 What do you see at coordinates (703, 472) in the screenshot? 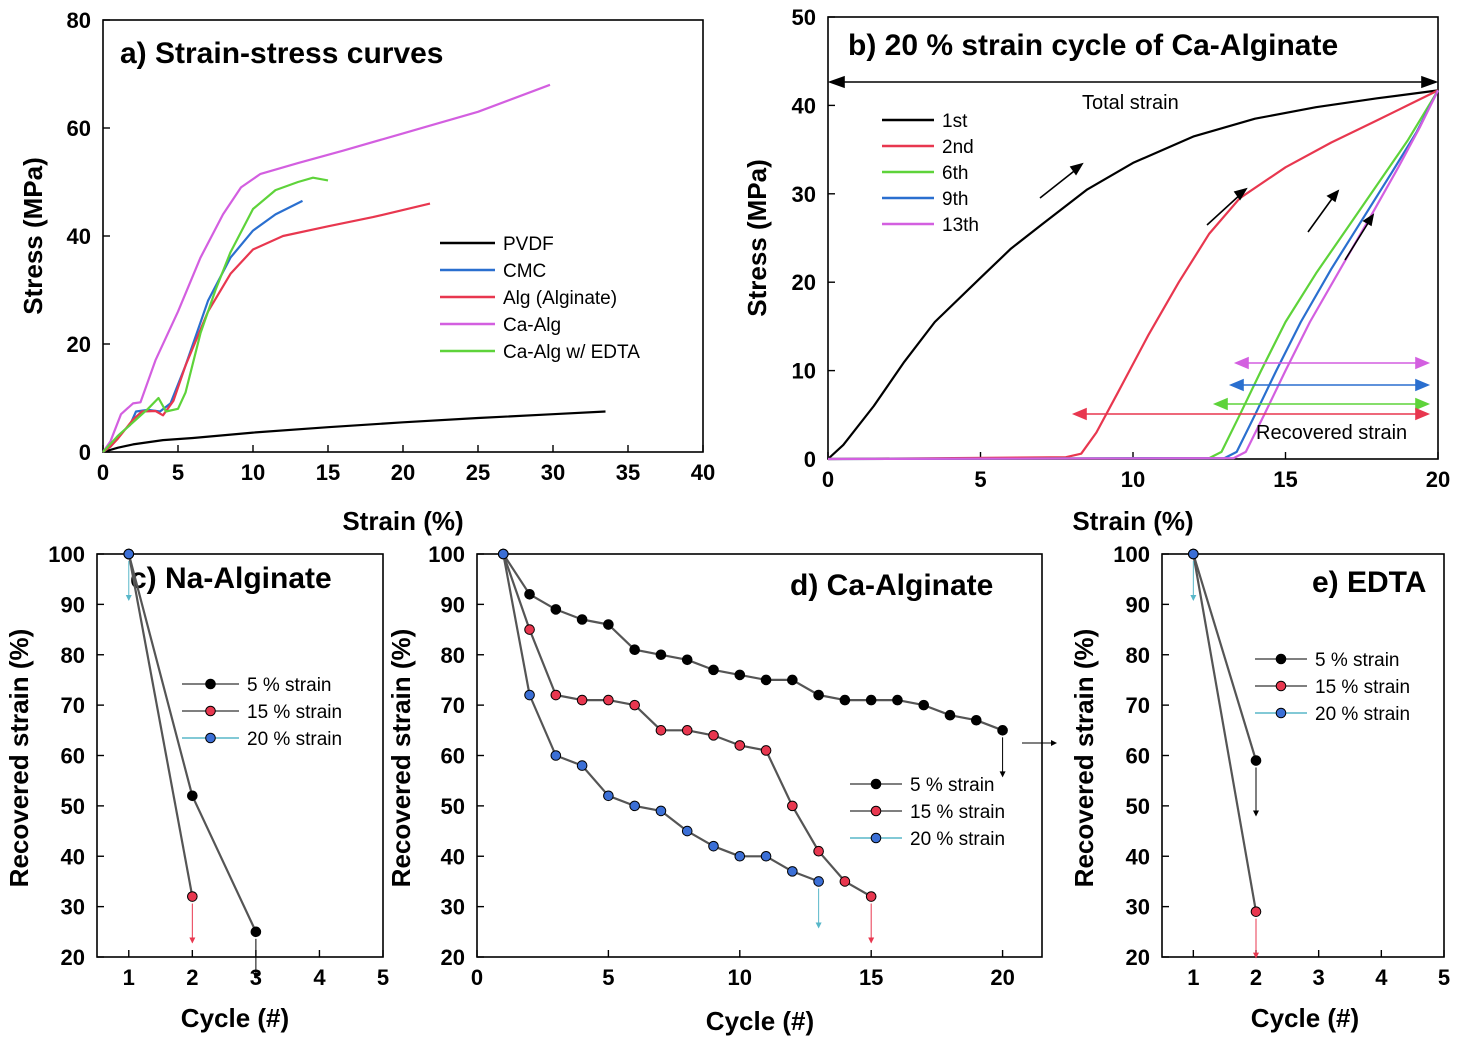
I see `x-tick-label: 40` at bounding box center [703, 472].